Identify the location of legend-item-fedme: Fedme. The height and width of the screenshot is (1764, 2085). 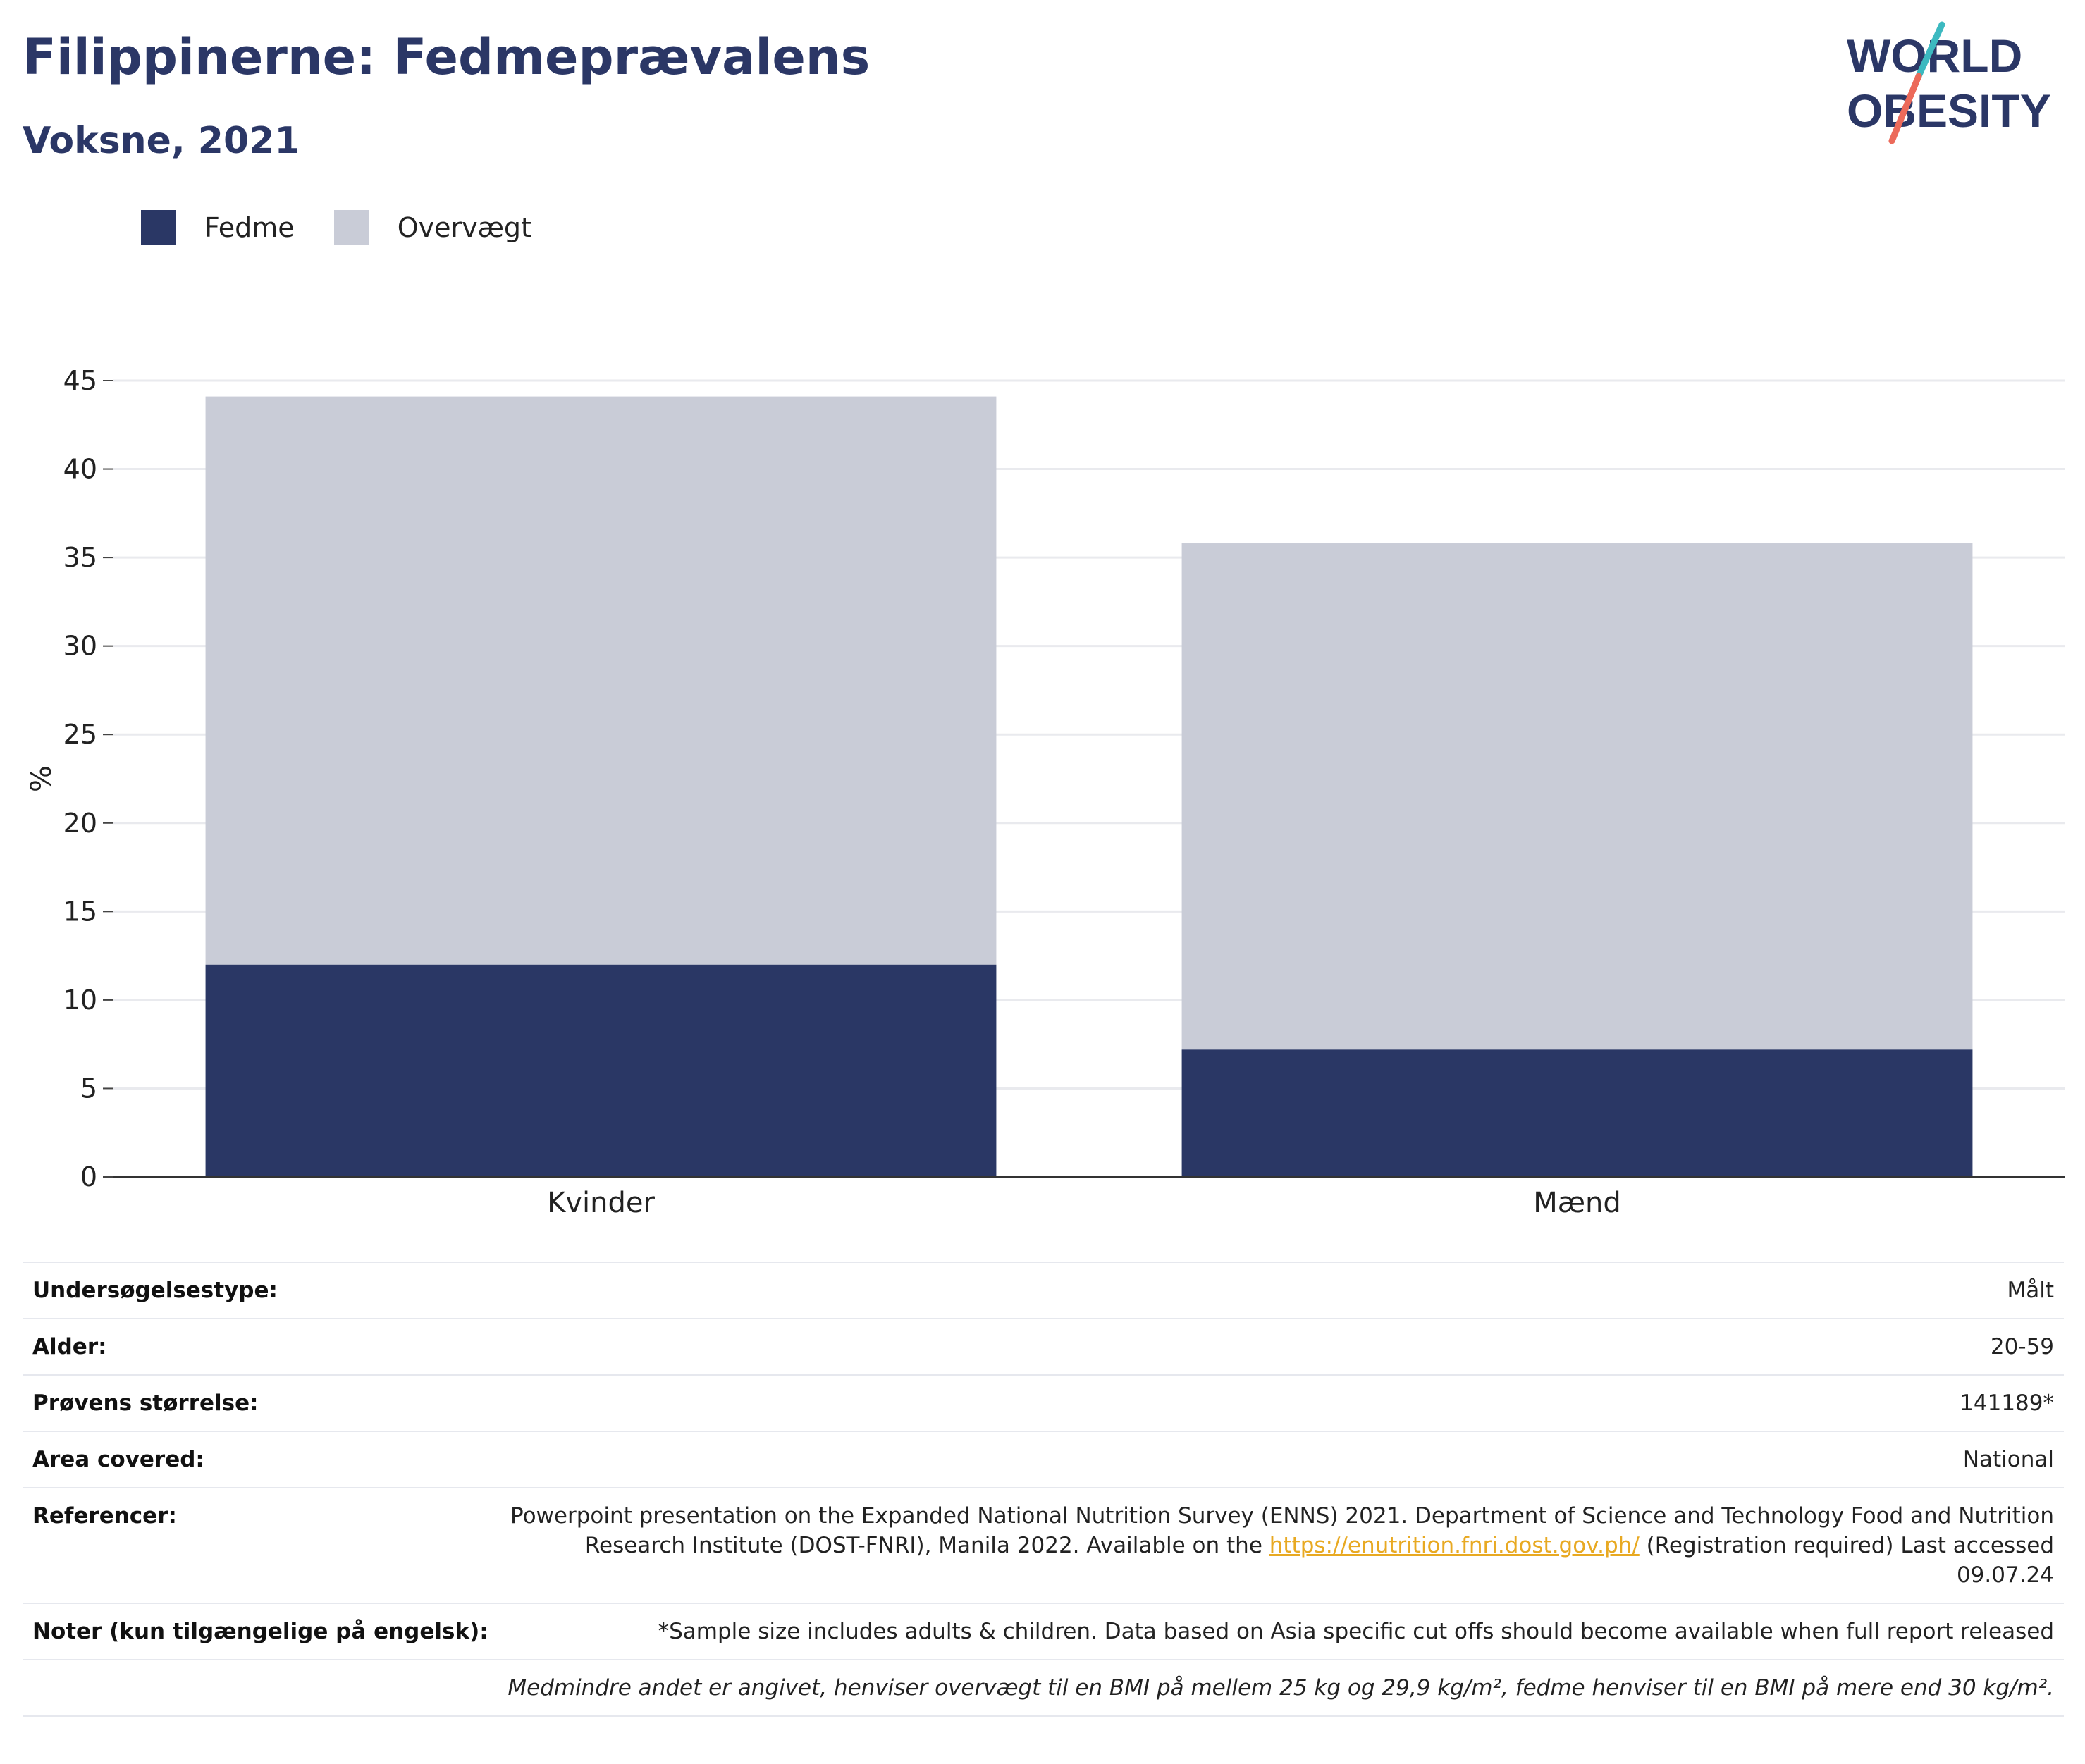
(218, 227).